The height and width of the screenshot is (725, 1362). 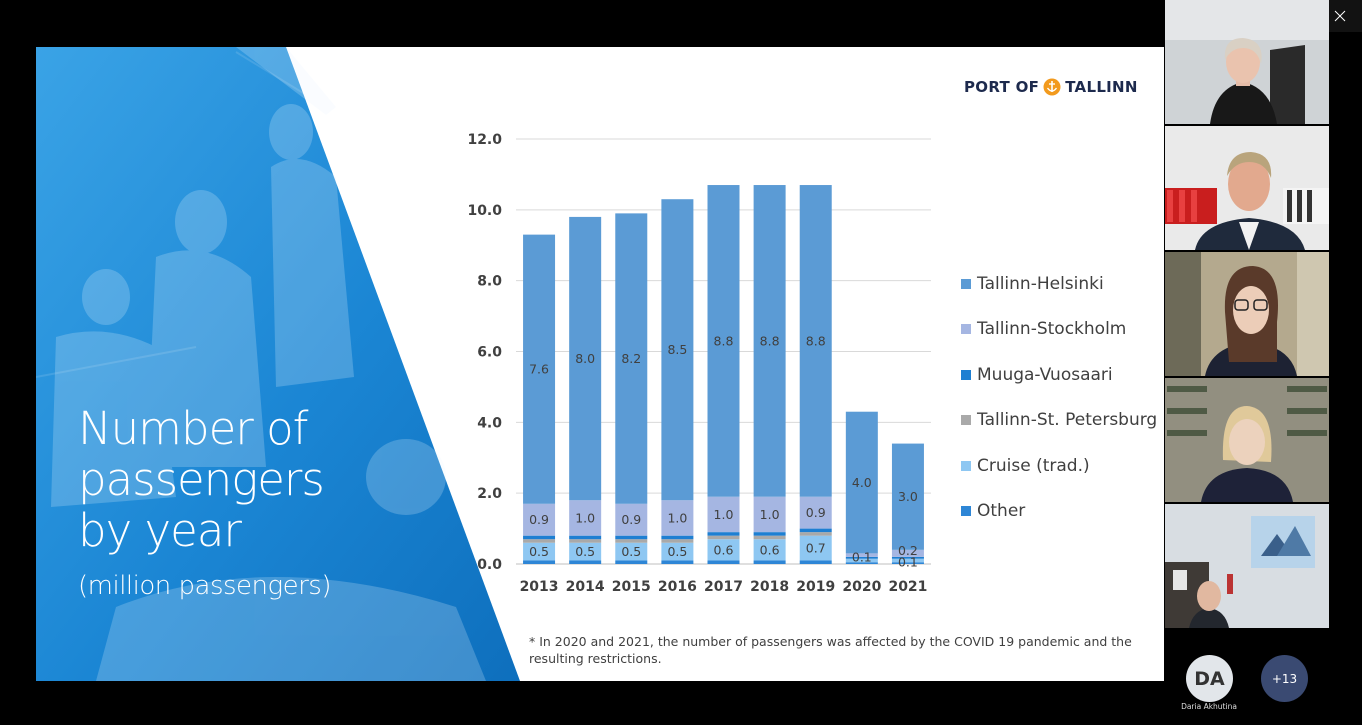 What do you see at coordinates (1101, 87) in the screenshot?
I see `logo-text-right: TALLINN` at bounding box center [1101, 87].